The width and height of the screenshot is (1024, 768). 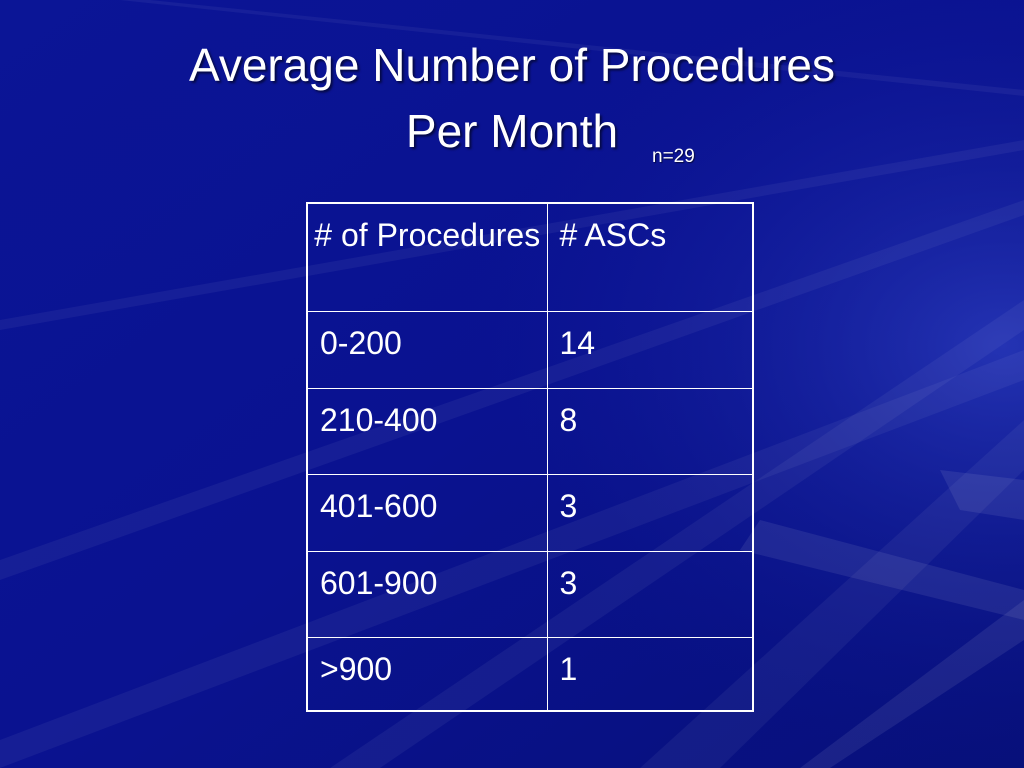 What do you see at coordinates (650, 257) in the screenshot?
I see `header-ascs: # ASCs` at bounding box center [650, 257].